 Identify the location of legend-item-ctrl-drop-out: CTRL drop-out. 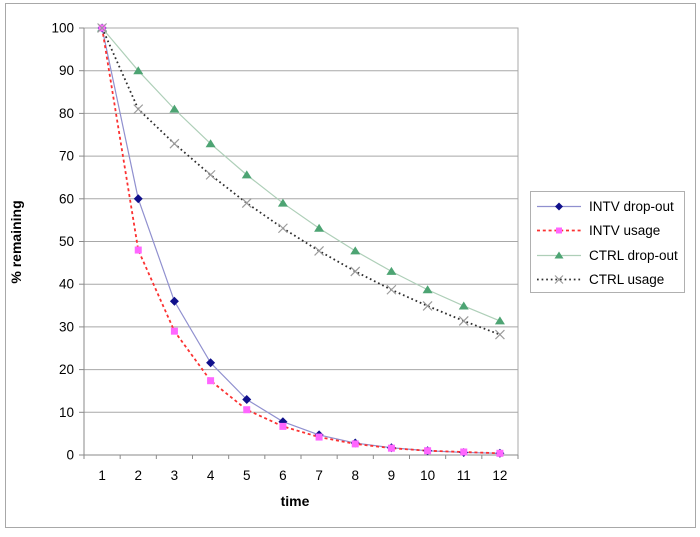
(610, 255).